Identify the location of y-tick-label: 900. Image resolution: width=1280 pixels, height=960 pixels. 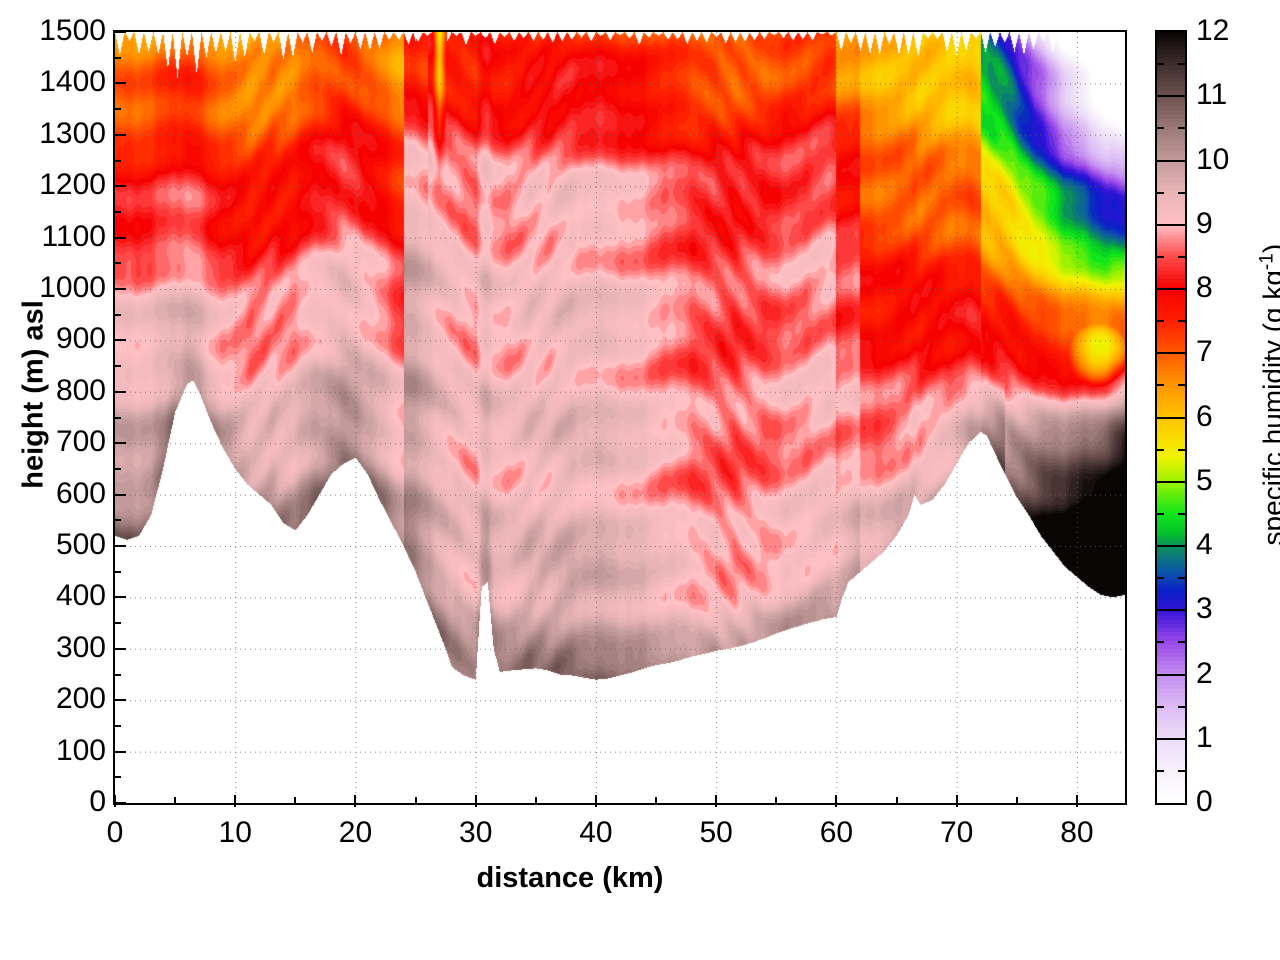
(80, 339).